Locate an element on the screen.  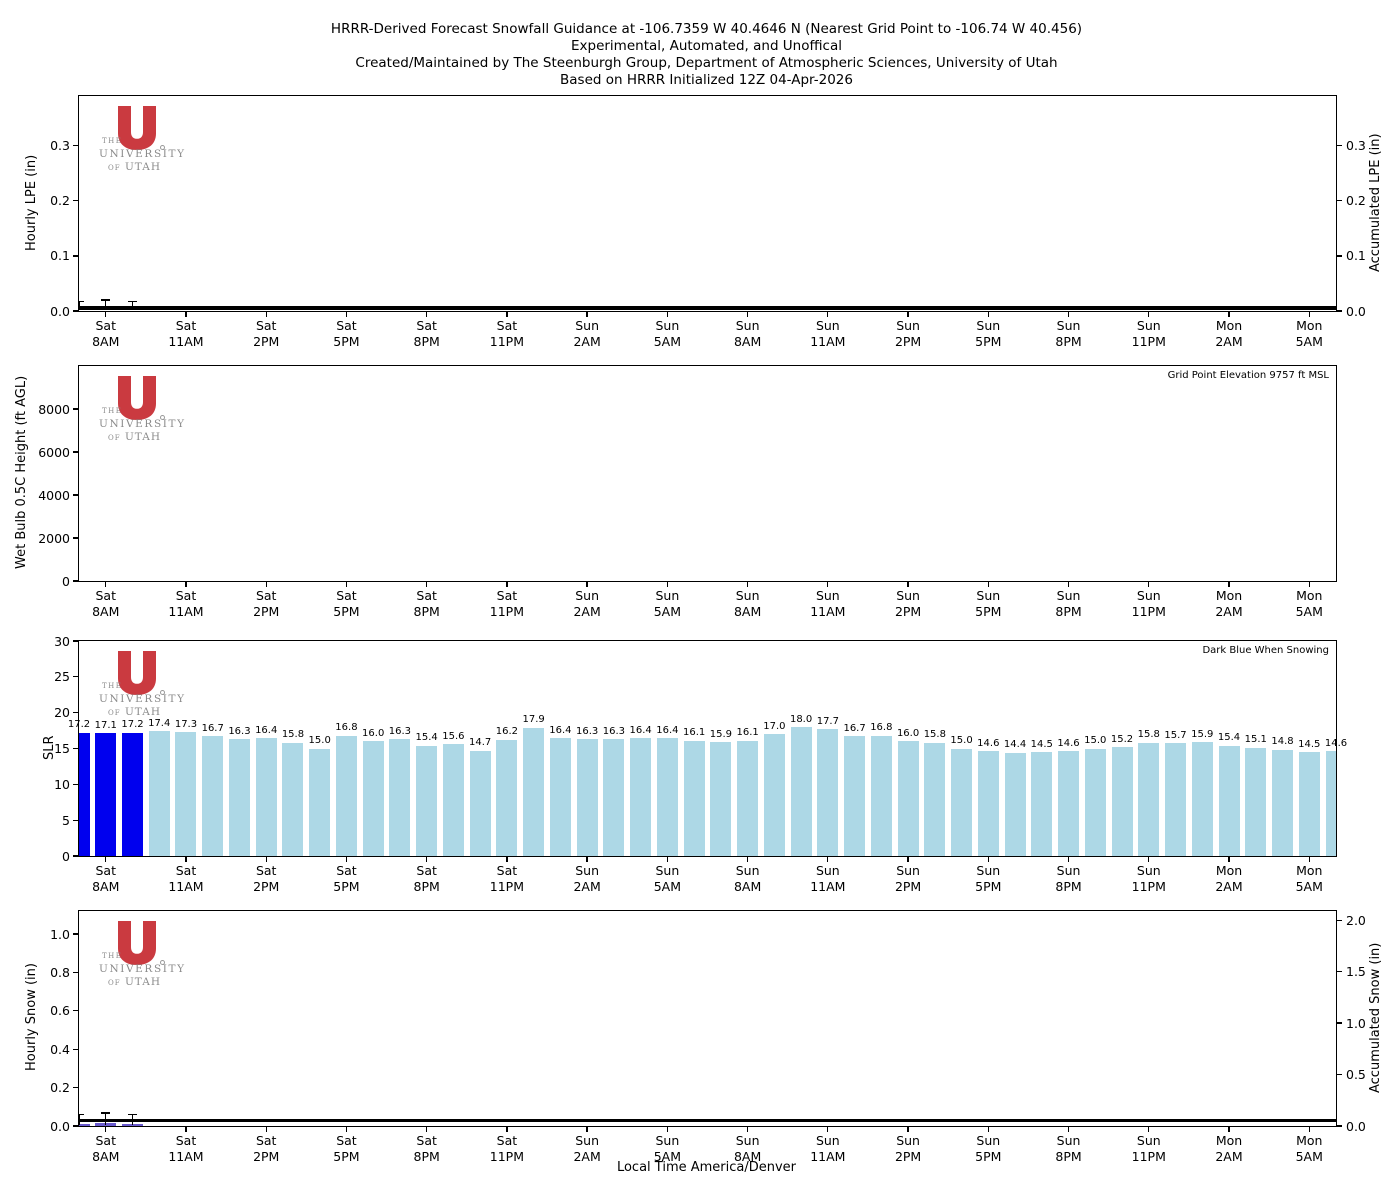
x-tick-label: Sat 11AM is located at coordinates (186, 878).